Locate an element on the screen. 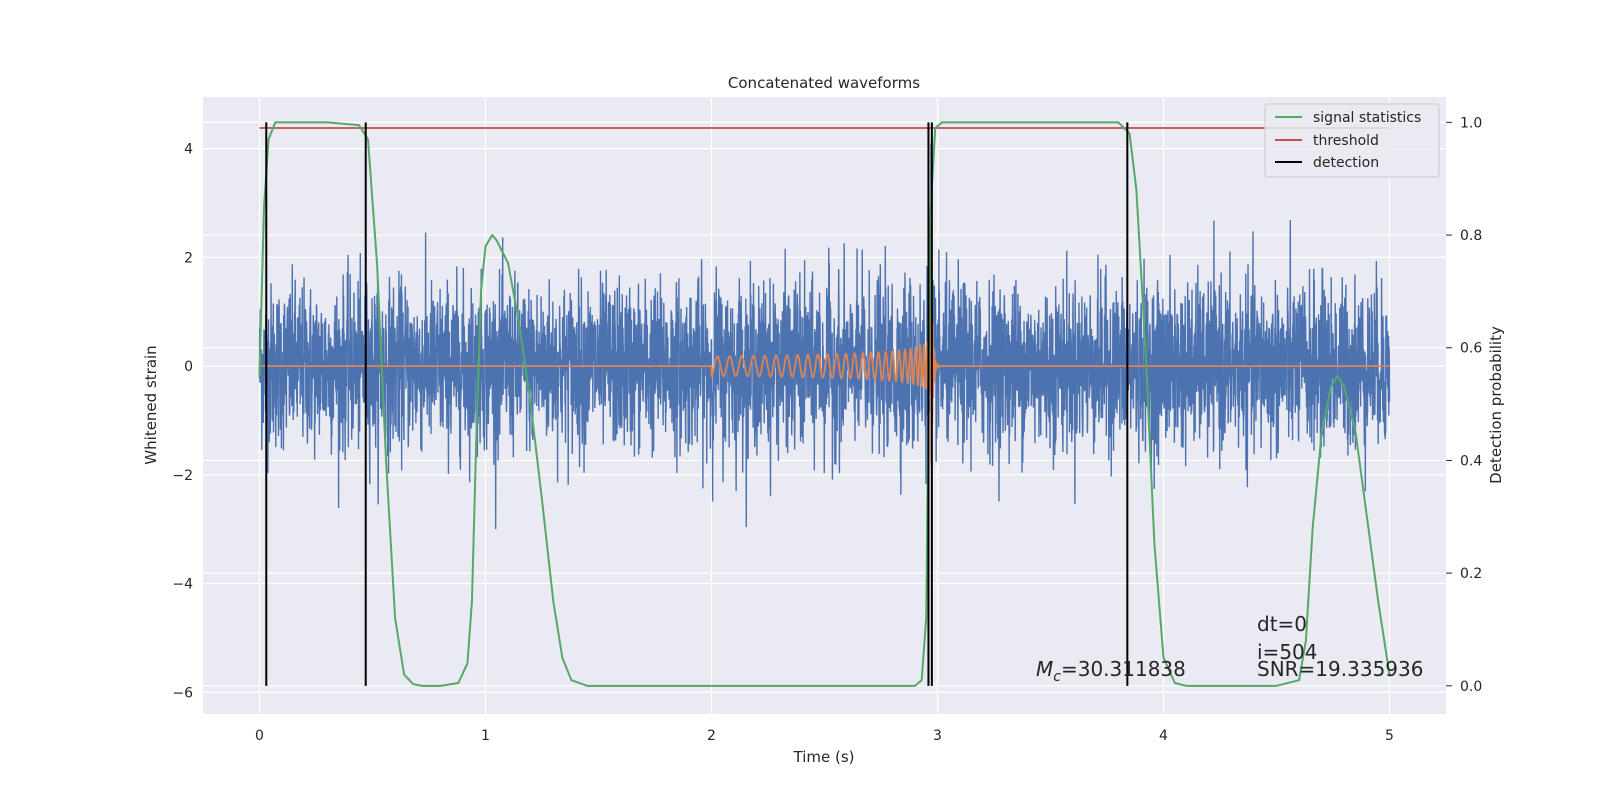 The width and height of the screenshot is (1600, 800). y-right-tick-label: 0.6 is located at coordinates (1471, 349).